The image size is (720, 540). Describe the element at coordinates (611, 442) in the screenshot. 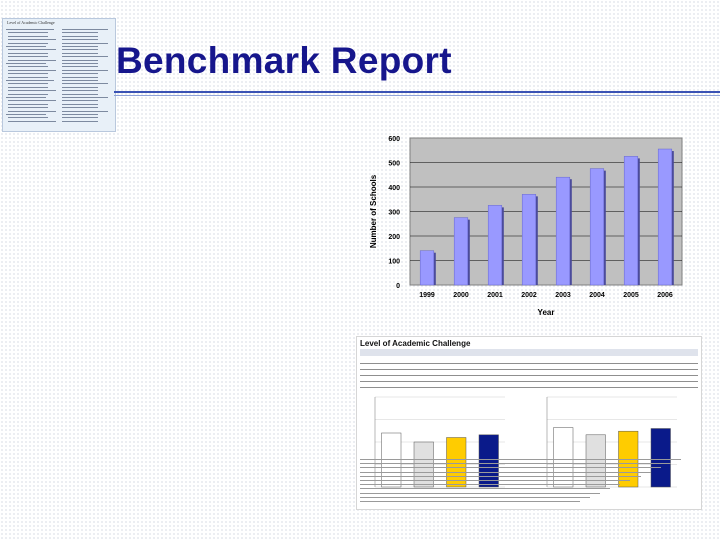

I see `senior-mini-chart` at that location.